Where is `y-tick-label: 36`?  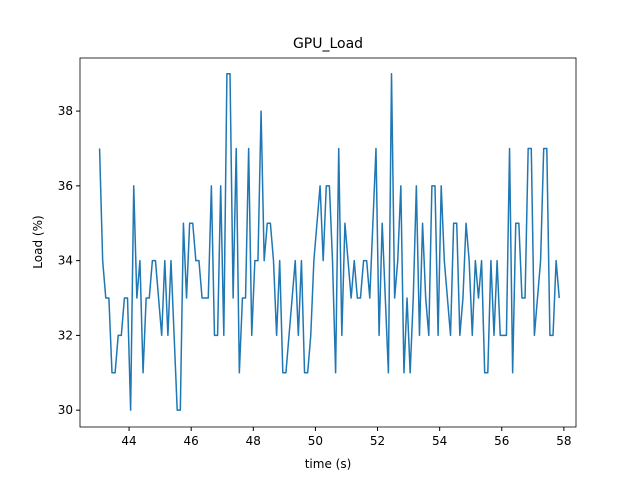 y-tick-label: 36 is located at coordinates (65, 186).